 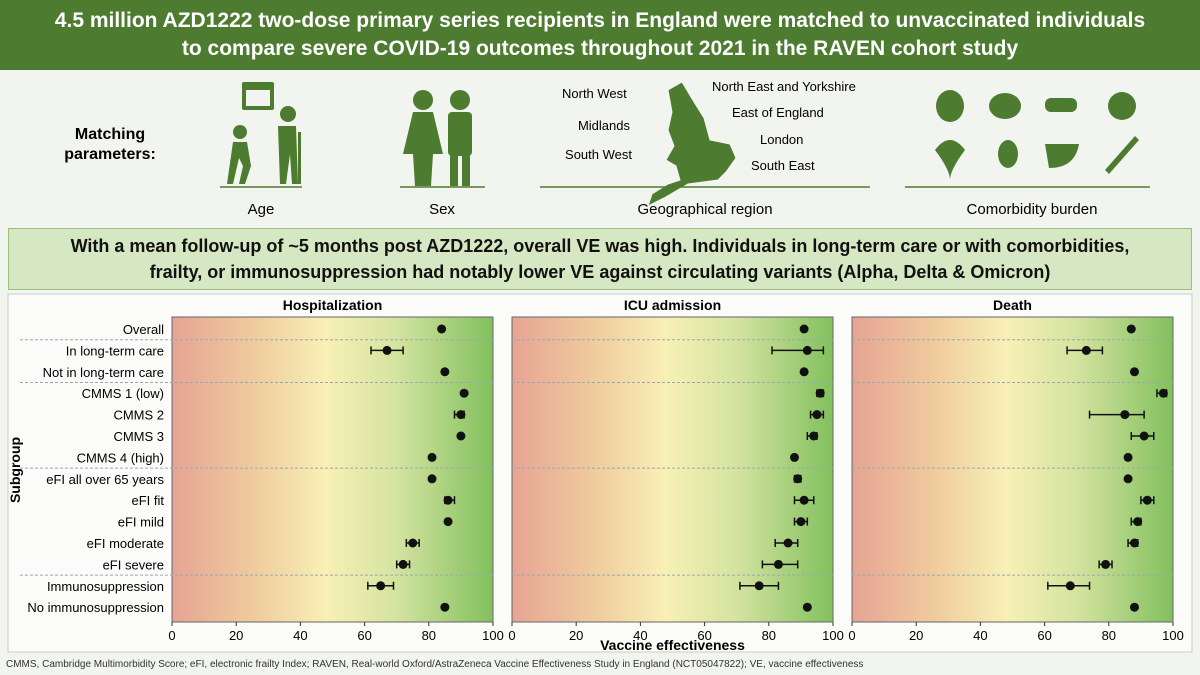 What do you see at coordinates (781, 139) in the screenshot?
I see `region-label: London` at bounding box center [781, 139].